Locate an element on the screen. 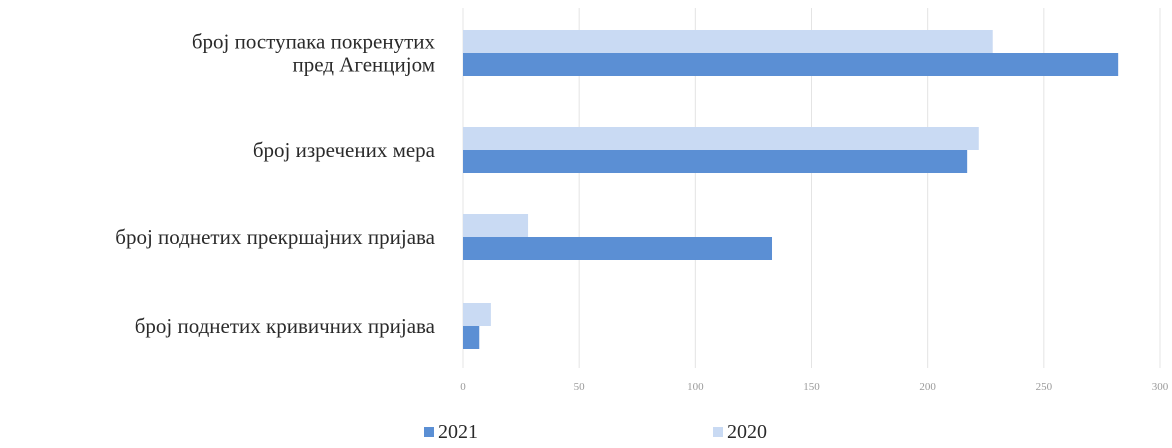 The height and width of the screenshot is (448, 1172). x-tick-label-50: 50 is located at coordinates (580, 387).